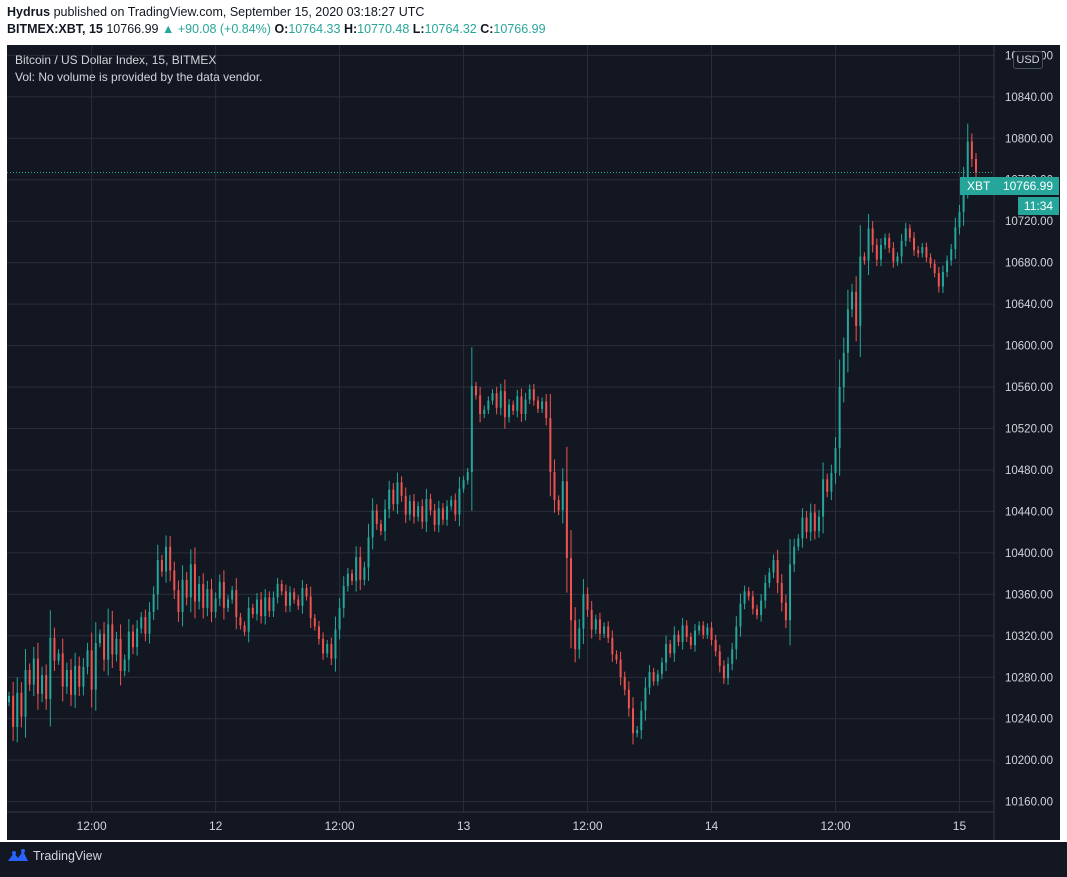 The height and width of the screenshot is (877, 1067). Describe the element at coordinates (1029, 347) in the screenshot. I see `y-tick-label: 10600.00` at that location.